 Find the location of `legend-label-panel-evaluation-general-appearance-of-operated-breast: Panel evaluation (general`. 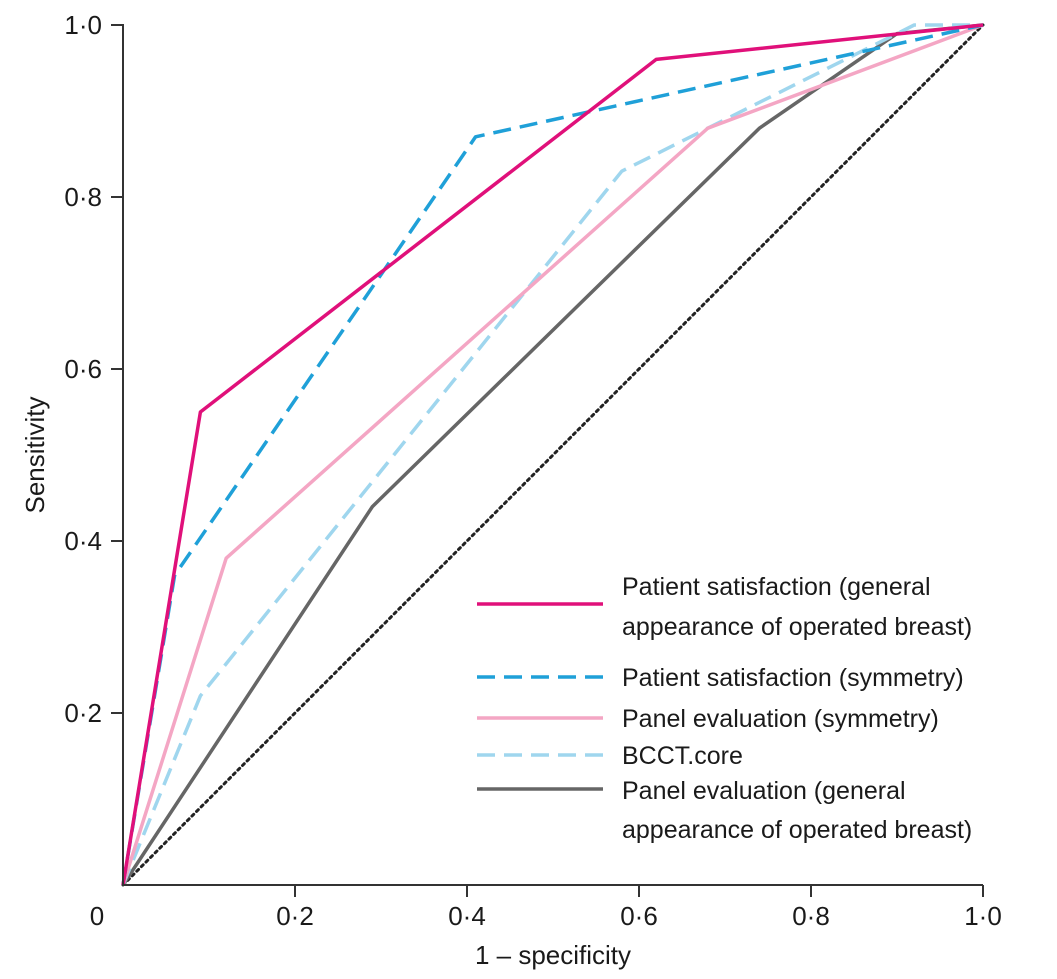

legend-label-panel-evaluation-general-appearance-of-operated-breast: Panel evaluation (general is located at coordinates (764, 791).